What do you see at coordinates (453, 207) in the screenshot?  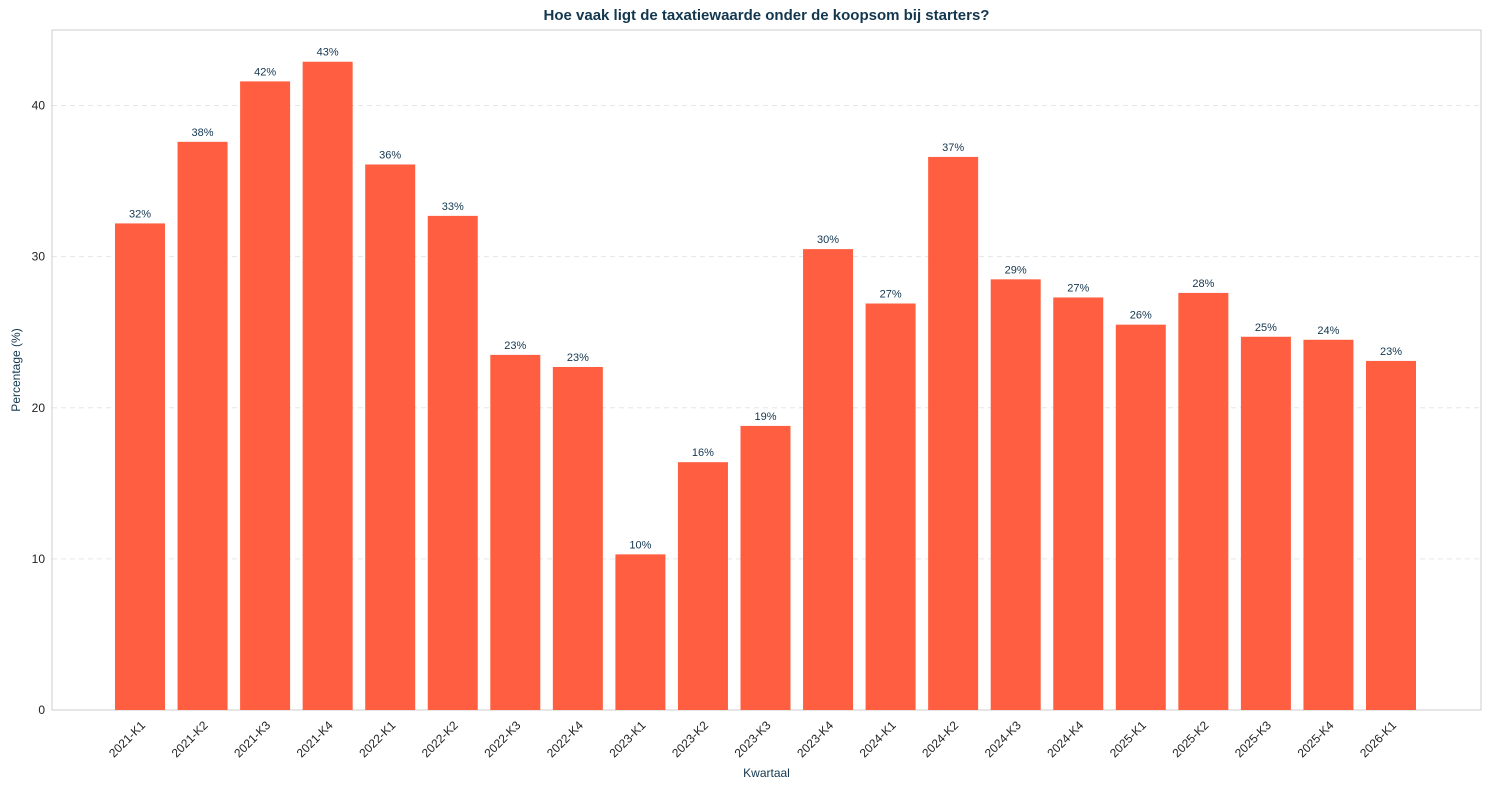 I see `data-label: 33%` at bounding box center [453, 207].